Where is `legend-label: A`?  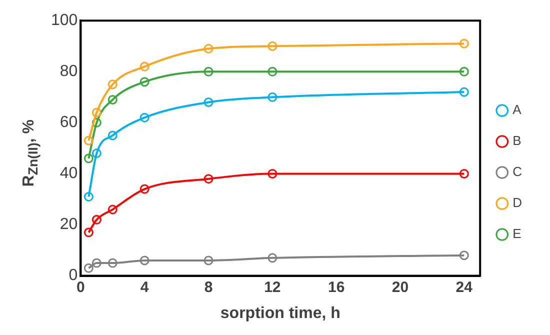 legend-label: A is located at coordinates (517, 110).